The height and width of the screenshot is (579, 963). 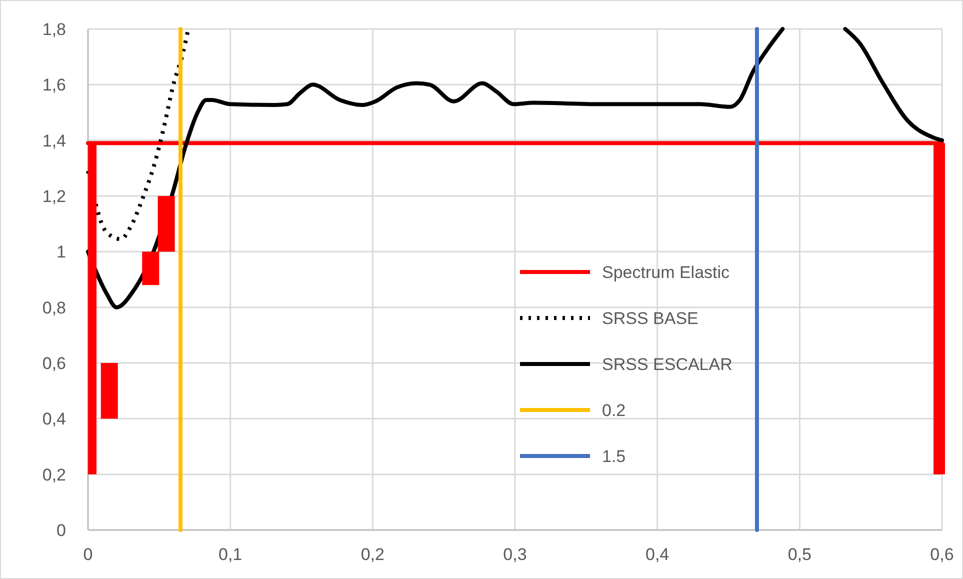 I want to click on y-tick-label: 1,4, so click(x=54, y=140).